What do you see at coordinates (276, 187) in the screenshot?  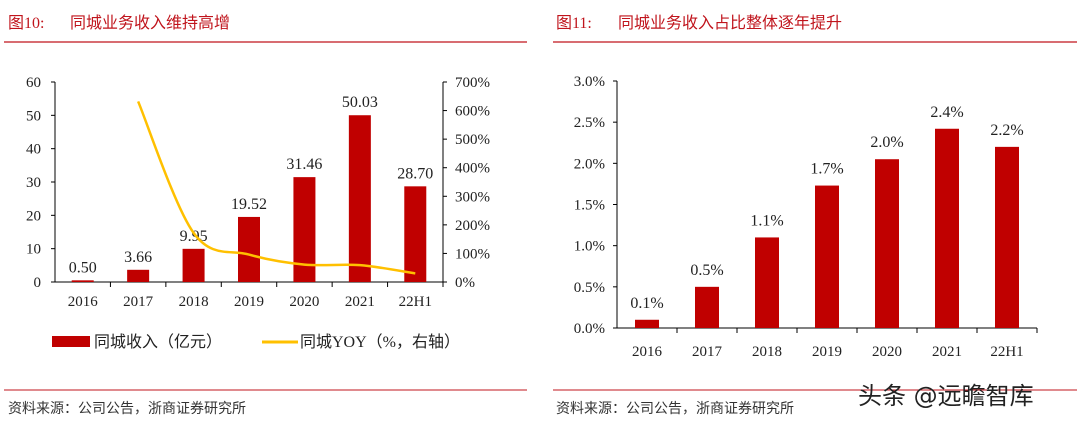 I see `yoy-line` at bounding box center [276, 187].